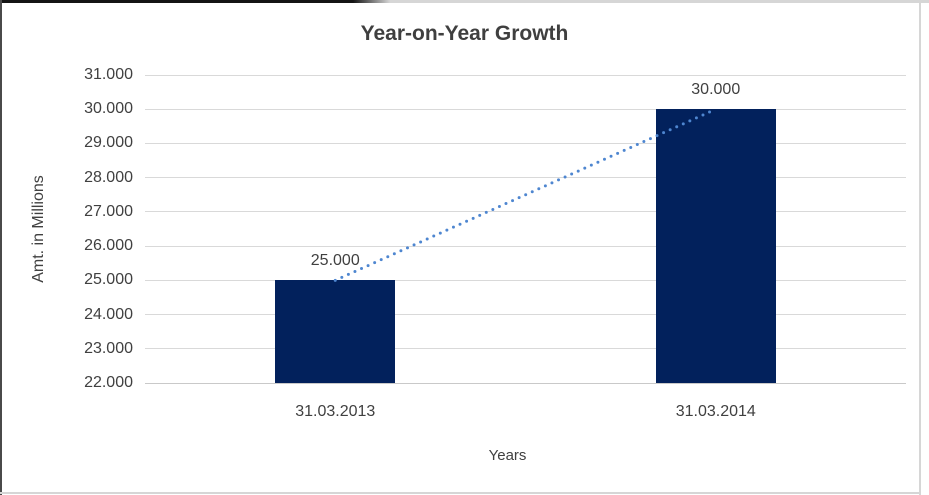 The image size is (929, 495). What do you see at coordinates (715, 411) in the screenshot?
I see `x-tick-label: 31.03.2014` at bounding box center [715, 411].